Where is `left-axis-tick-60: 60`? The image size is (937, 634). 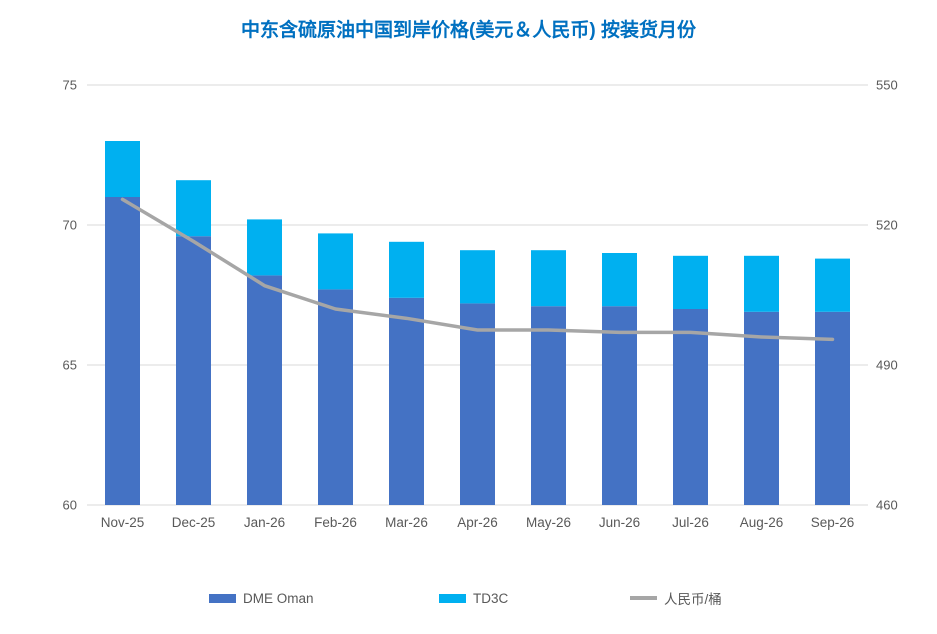 left-axis-tick-60: 60 is located at coordinates (70, 505).